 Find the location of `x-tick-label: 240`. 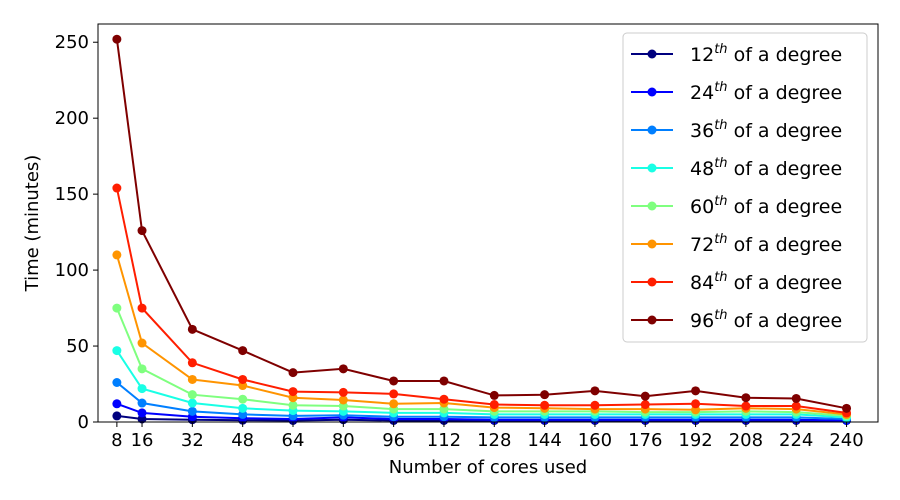

x-tick-label: 240 is located at coordinates (846, 440).